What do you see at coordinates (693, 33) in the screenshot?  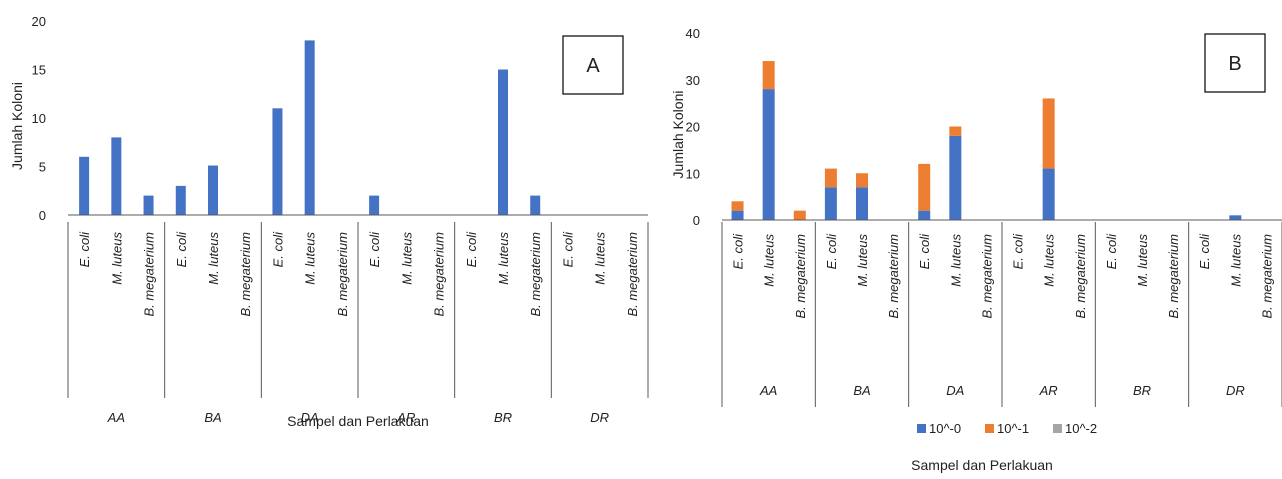 I see `y-tick-label: 40` at bounding box center [693, 33].